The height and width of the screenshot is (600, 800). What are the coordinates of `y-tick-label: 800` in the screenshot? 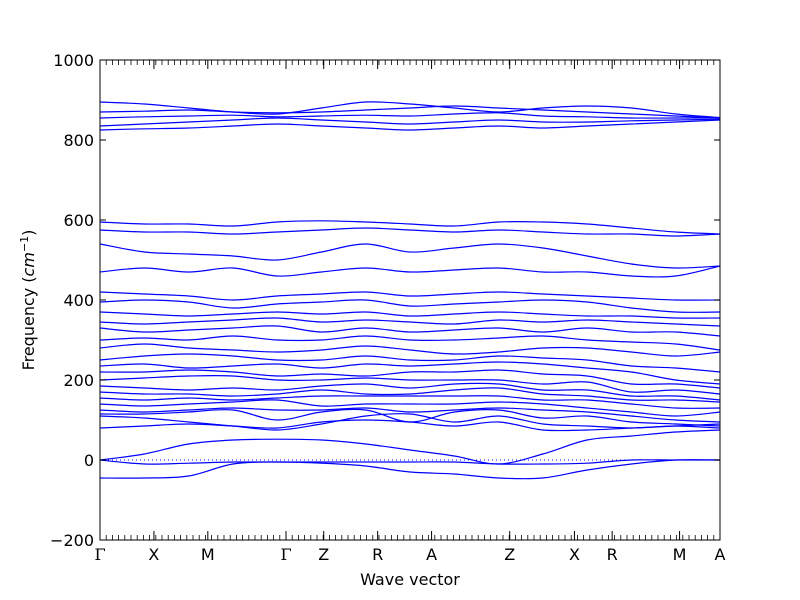 It's located at (78, 140).